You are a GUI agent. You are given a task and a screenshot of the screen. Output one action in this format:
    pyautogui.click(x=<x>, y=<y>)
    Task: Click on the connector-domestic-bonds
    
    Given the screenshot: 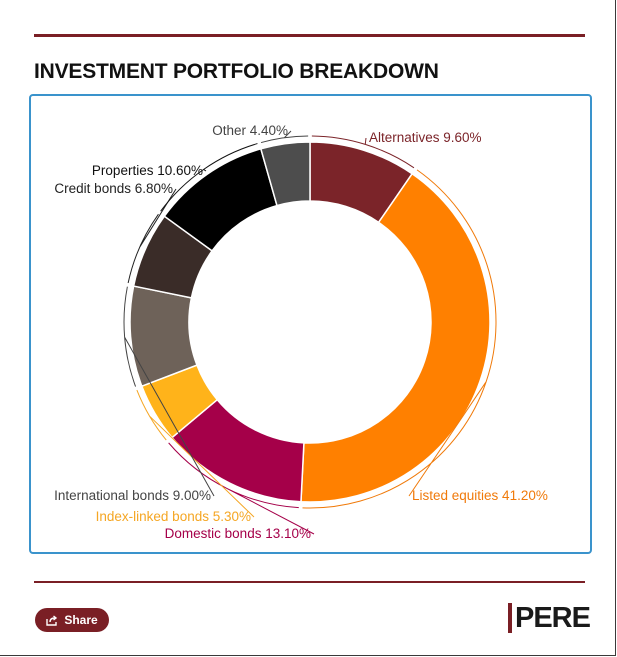 What is the action you would take?
    pyautogui.click(x=241, y=488)
    